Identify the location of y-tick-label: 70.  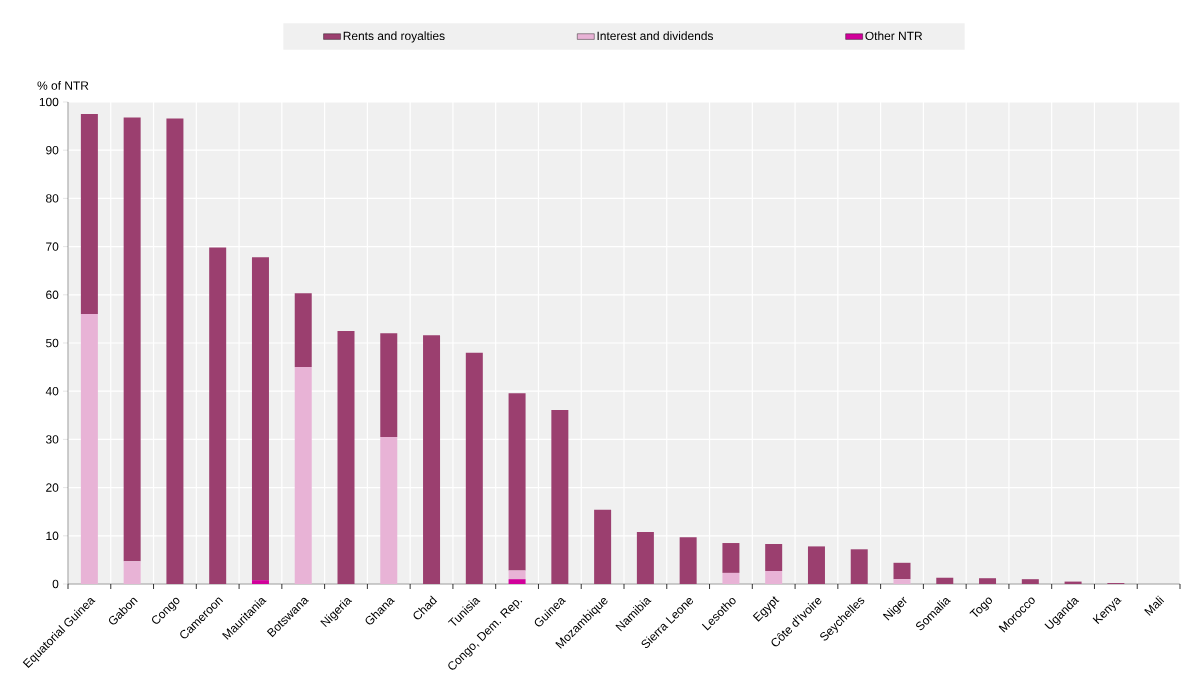
(52, 246).